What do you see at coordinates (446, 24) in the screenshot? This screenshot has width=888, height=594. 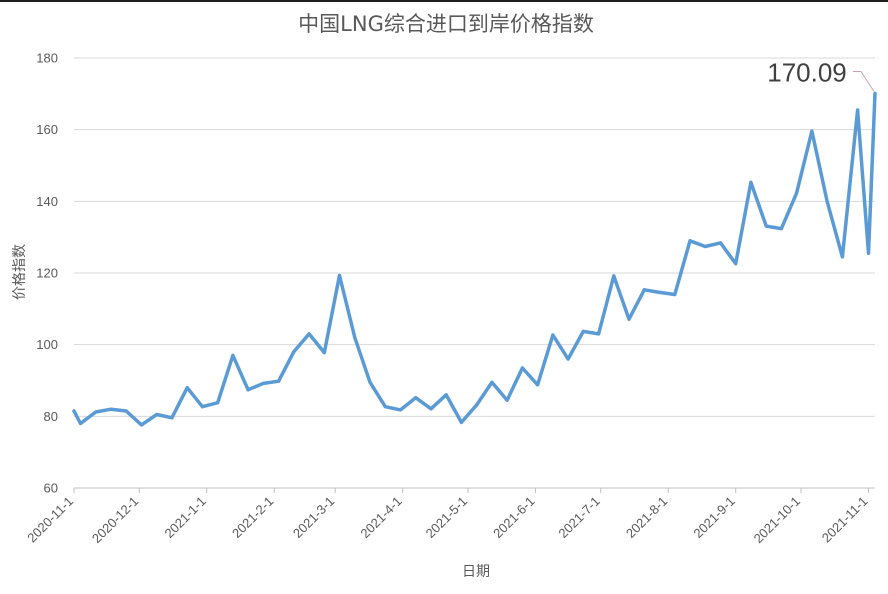 I see `chart-title: 中国LNG综合进口到岸价格指数` at bounding box center [446, 24].